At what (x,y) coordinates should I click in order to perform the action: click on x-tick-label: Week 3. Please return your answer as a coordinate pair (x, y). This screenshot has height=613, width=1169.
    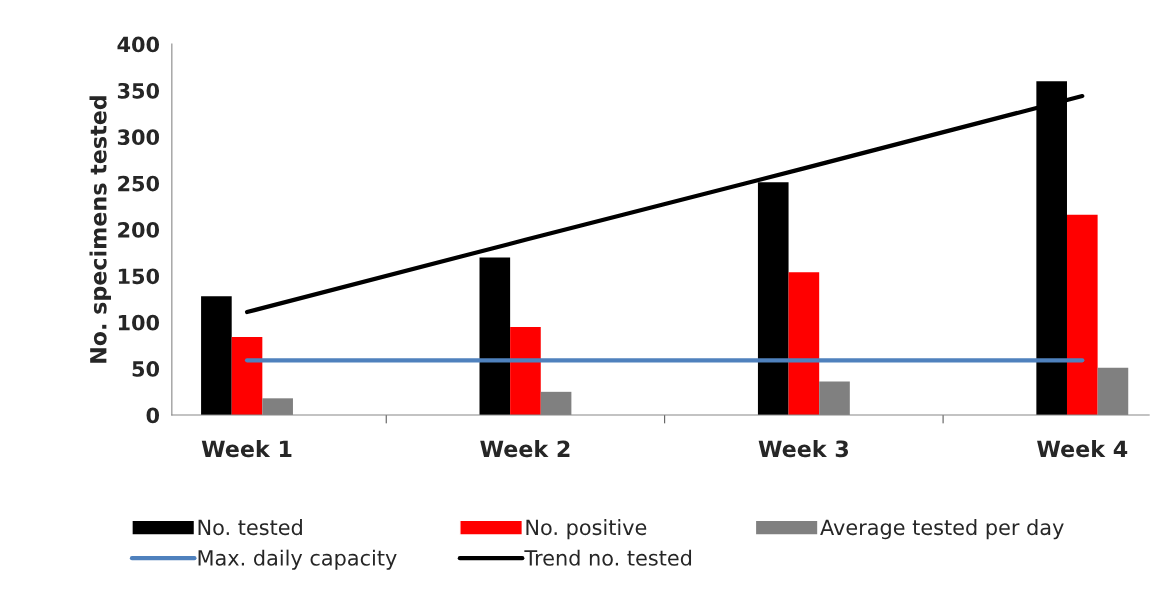
    Looking at the image, I should click on (803, 449).